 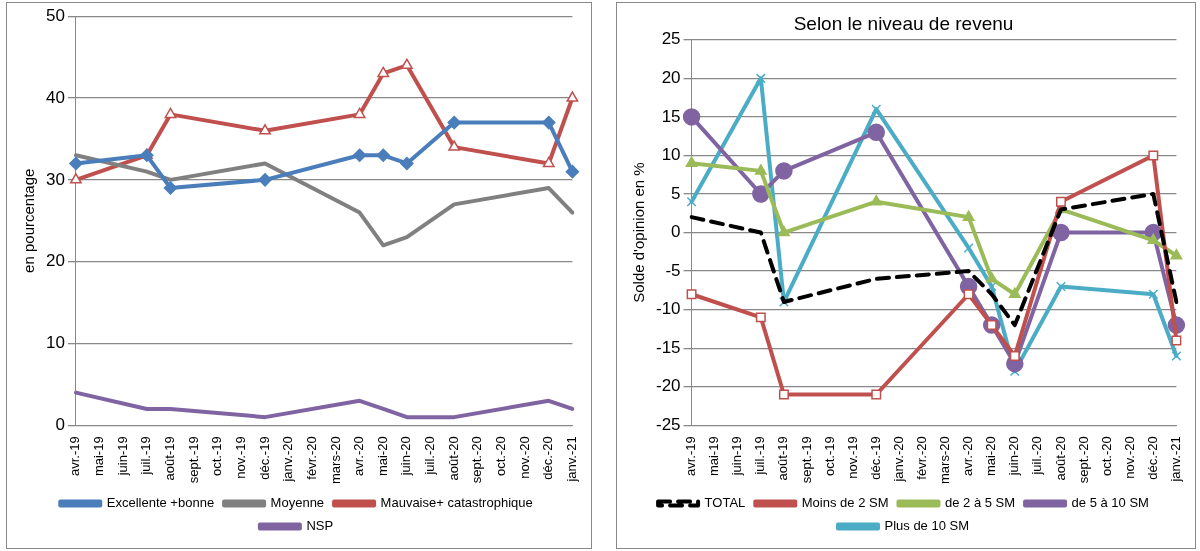 What do you see at coordinates (55, 179) in the screenshot?
I see `y-tick-label: 30` at bounding box center [55, 179].